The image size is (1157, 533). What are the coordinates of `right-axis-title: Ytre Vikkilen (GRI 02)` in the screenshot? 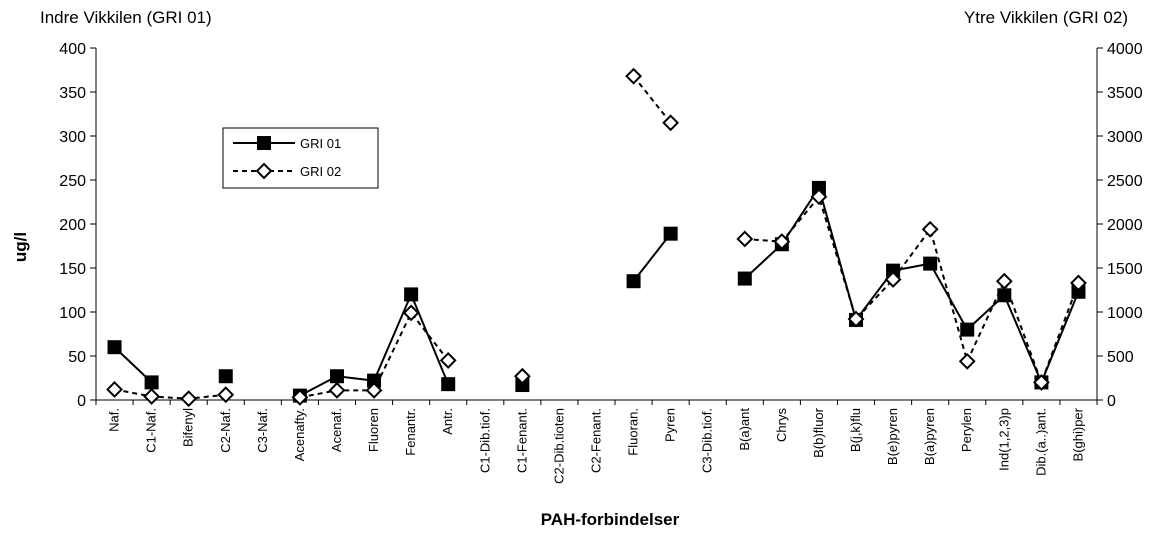 It's located at (1045, 17).